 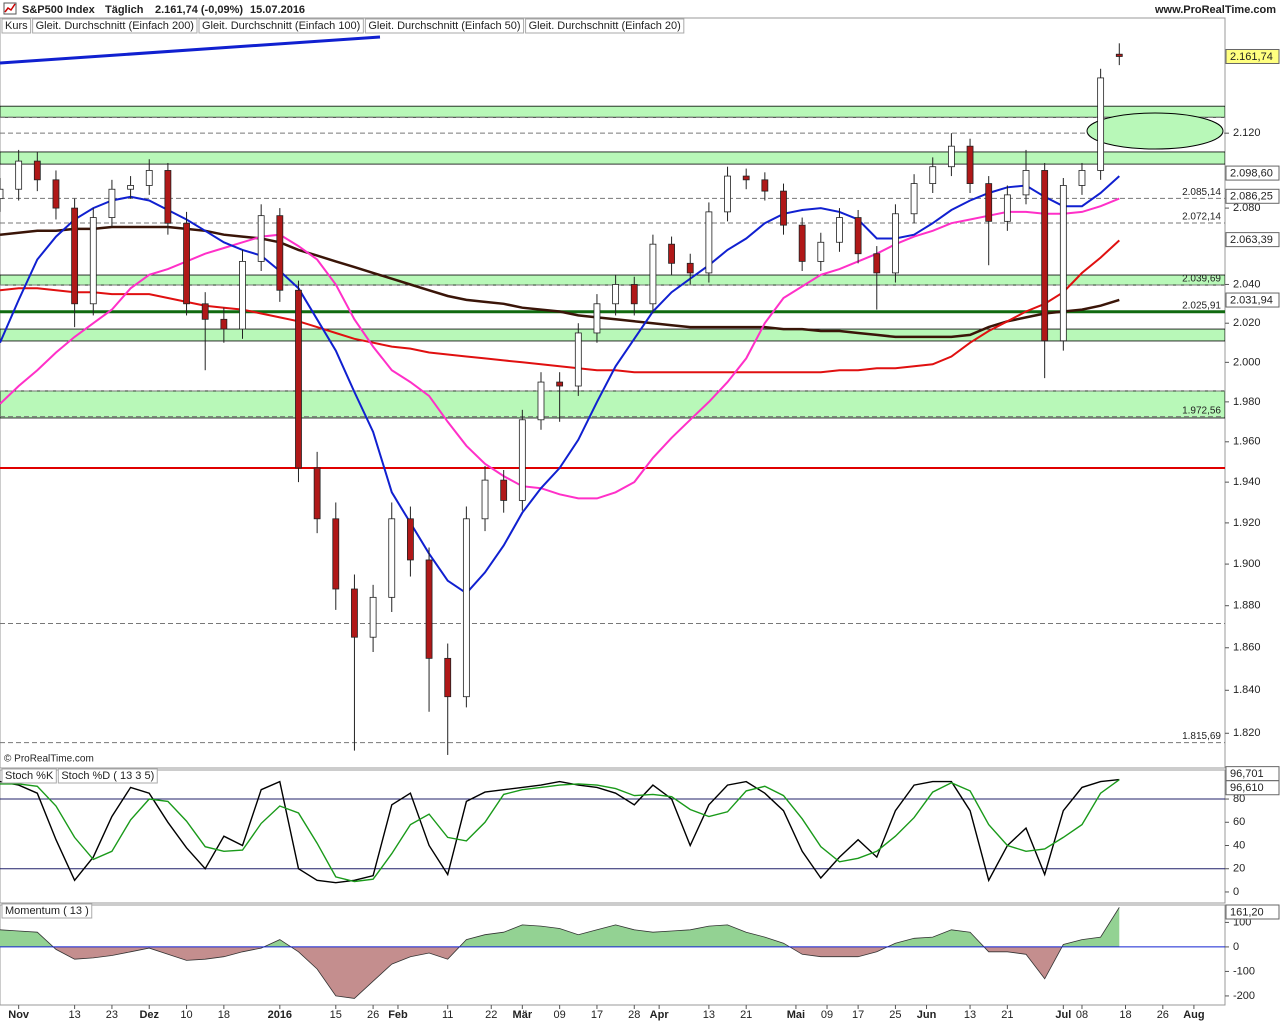 I want to click on y-tick-label: 1.840, so click(x=1247, y=690).